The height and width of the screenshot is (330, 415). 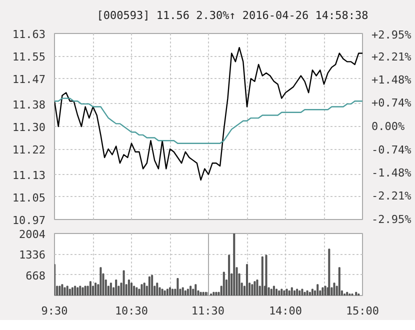 What do you see at coordinates (29, 105) in the screenshot?
I see `y-tick-label: 11.38` at bounding box center [29, 105].